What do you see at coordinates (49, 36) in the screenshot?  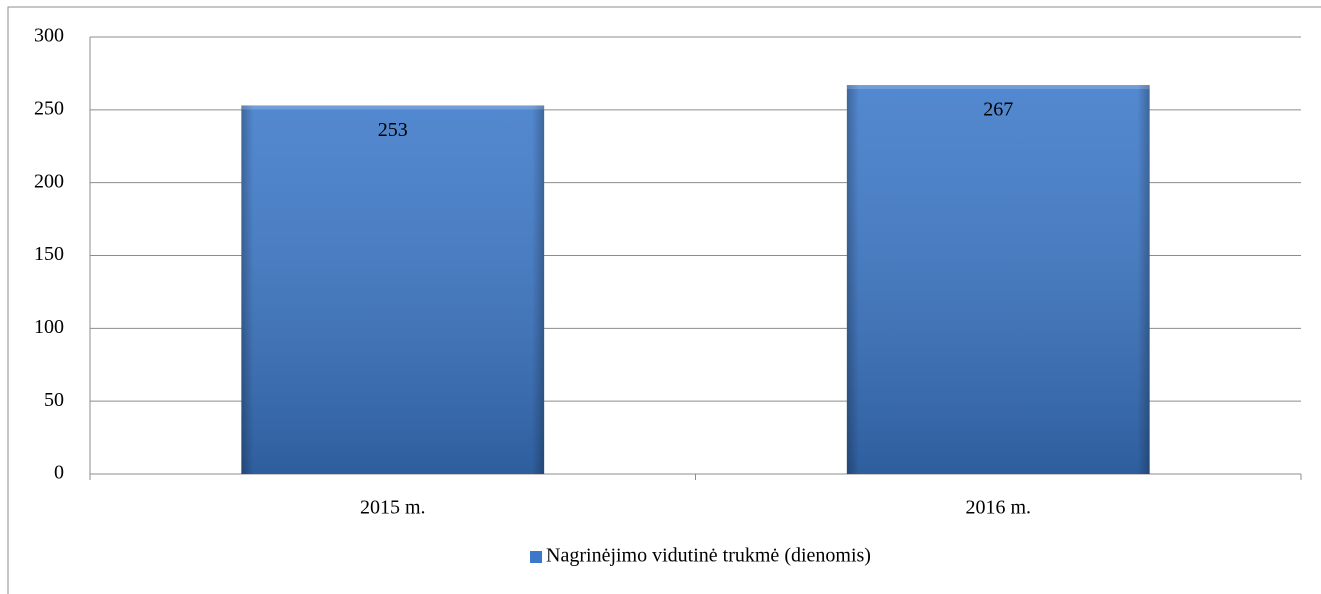 I see `y-tick-label: 300` at bounding box center [49, 36].